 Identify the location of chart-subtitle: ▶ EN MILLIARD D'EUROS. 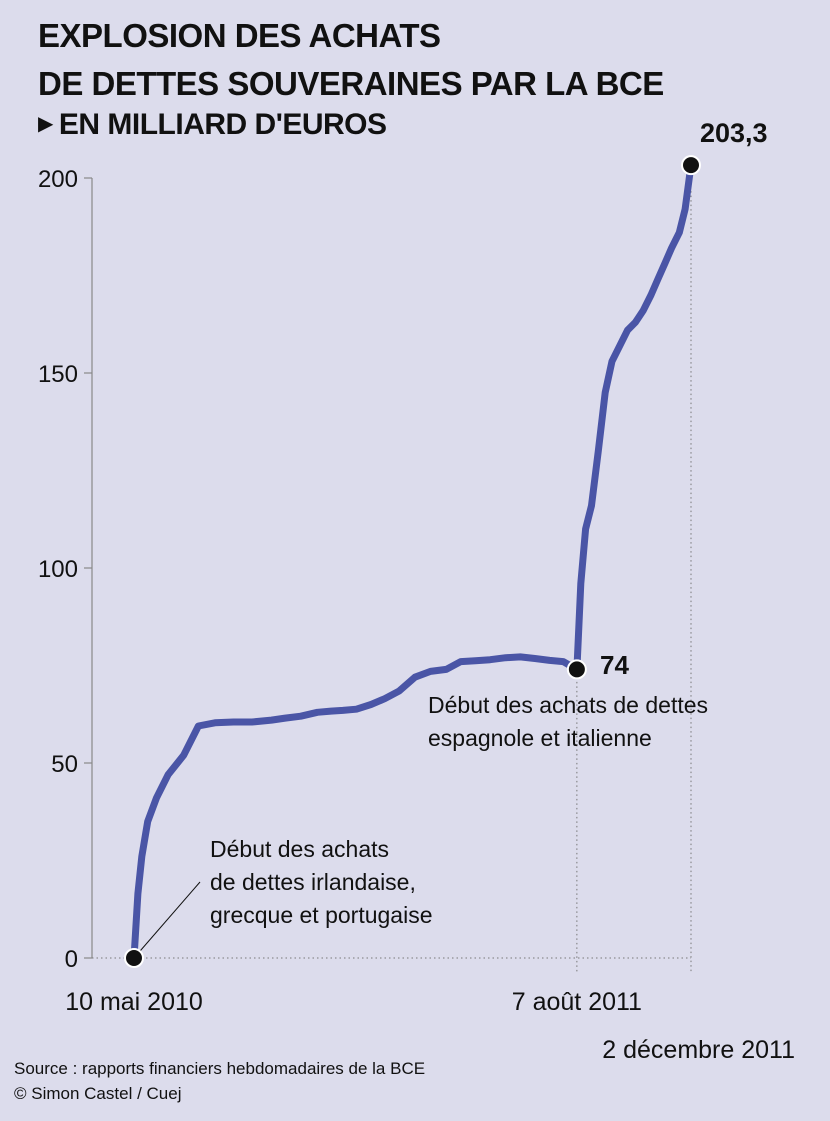
(212, 125).